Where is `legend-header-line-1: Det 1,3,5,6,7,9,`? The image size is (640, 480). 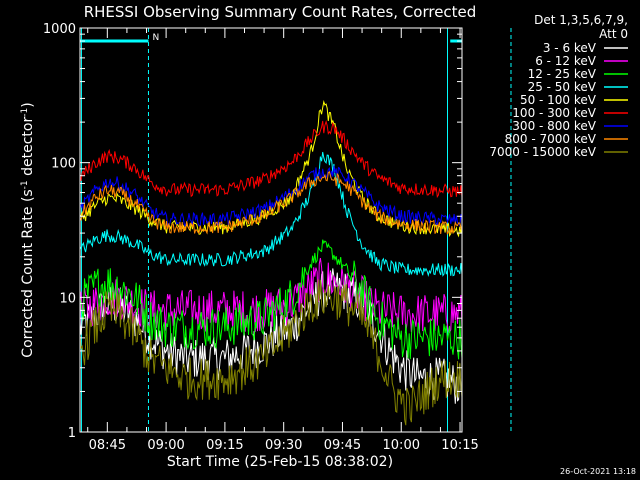
legend-header-line-1: Det 1,3,5,6,7,9, is located at coordinates (581, 20).